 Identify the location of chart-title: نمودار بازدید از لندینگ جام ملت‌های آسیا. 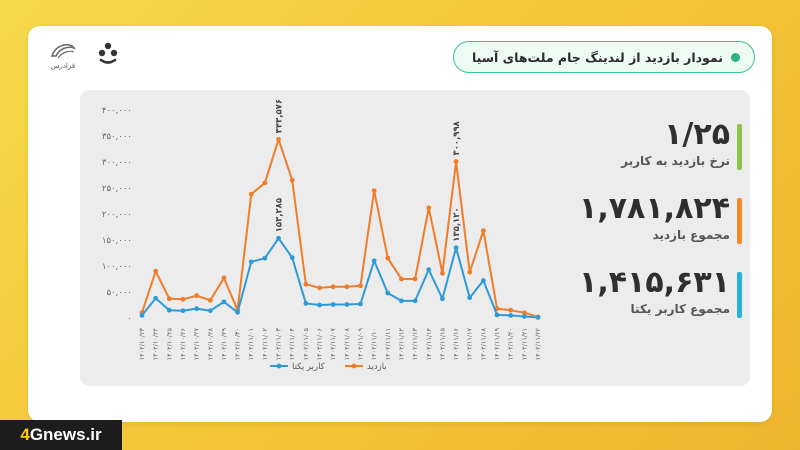
(597, 57).